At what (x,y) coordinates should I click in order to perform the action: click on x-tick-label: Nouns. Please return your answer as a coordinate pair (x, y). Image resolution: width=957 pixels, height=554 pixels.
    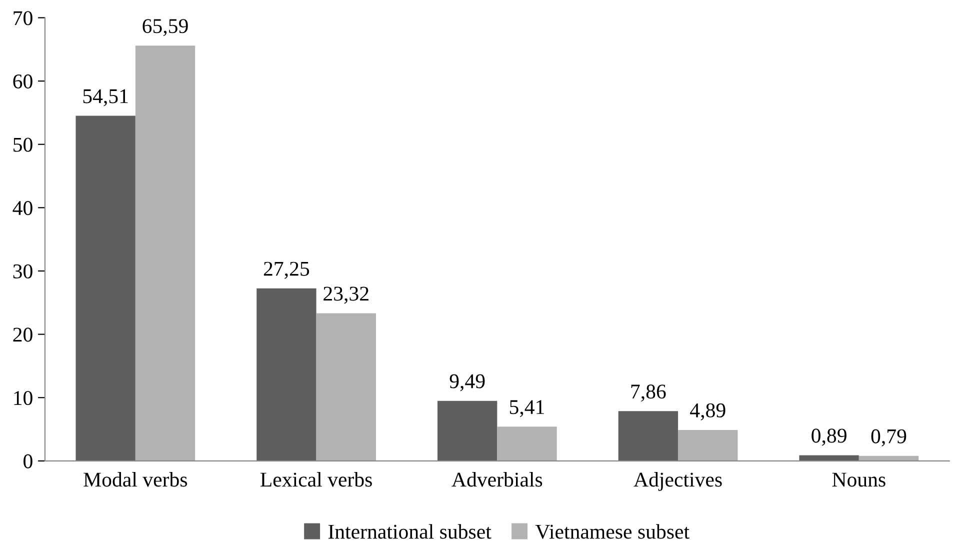
    Looking at the image, I should click on (859, 479).